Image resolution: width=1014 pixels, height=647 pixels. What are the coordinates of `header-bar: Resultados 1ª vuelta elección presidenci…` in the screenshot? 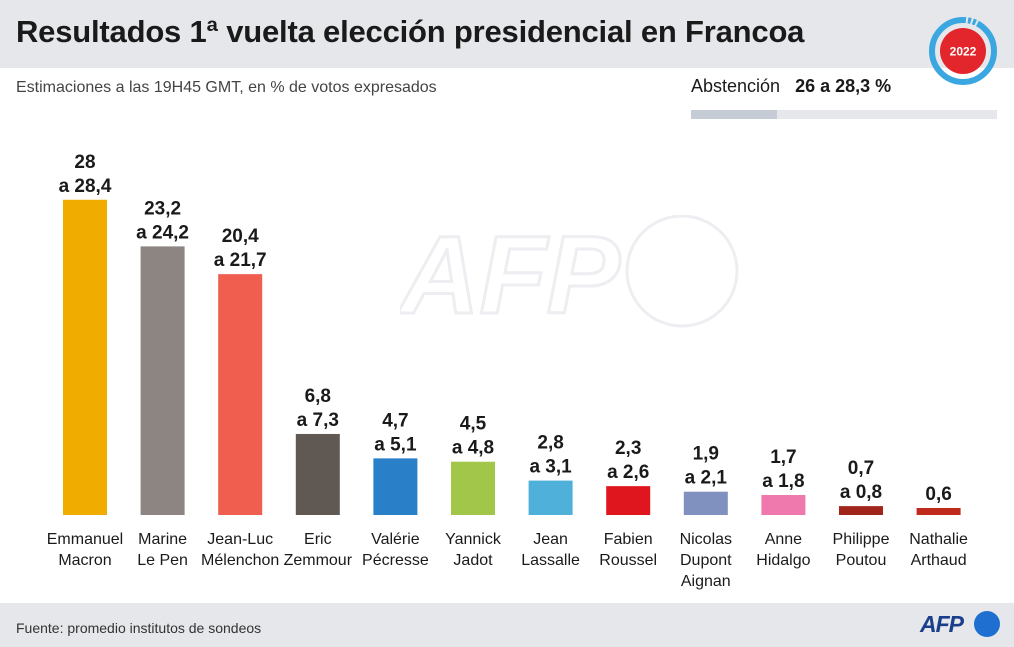 It's located at (507, 34).